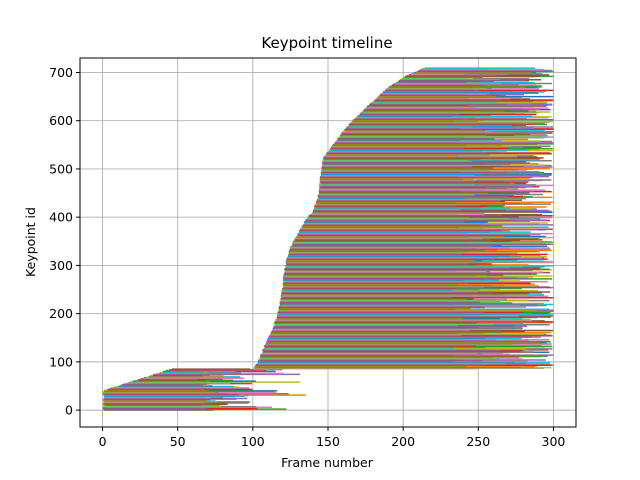 This screenshot has height=480, width=640. Describe the element at coordinates (478, 441) in the screenshot. I see `x-tick-label: 250` at that location.